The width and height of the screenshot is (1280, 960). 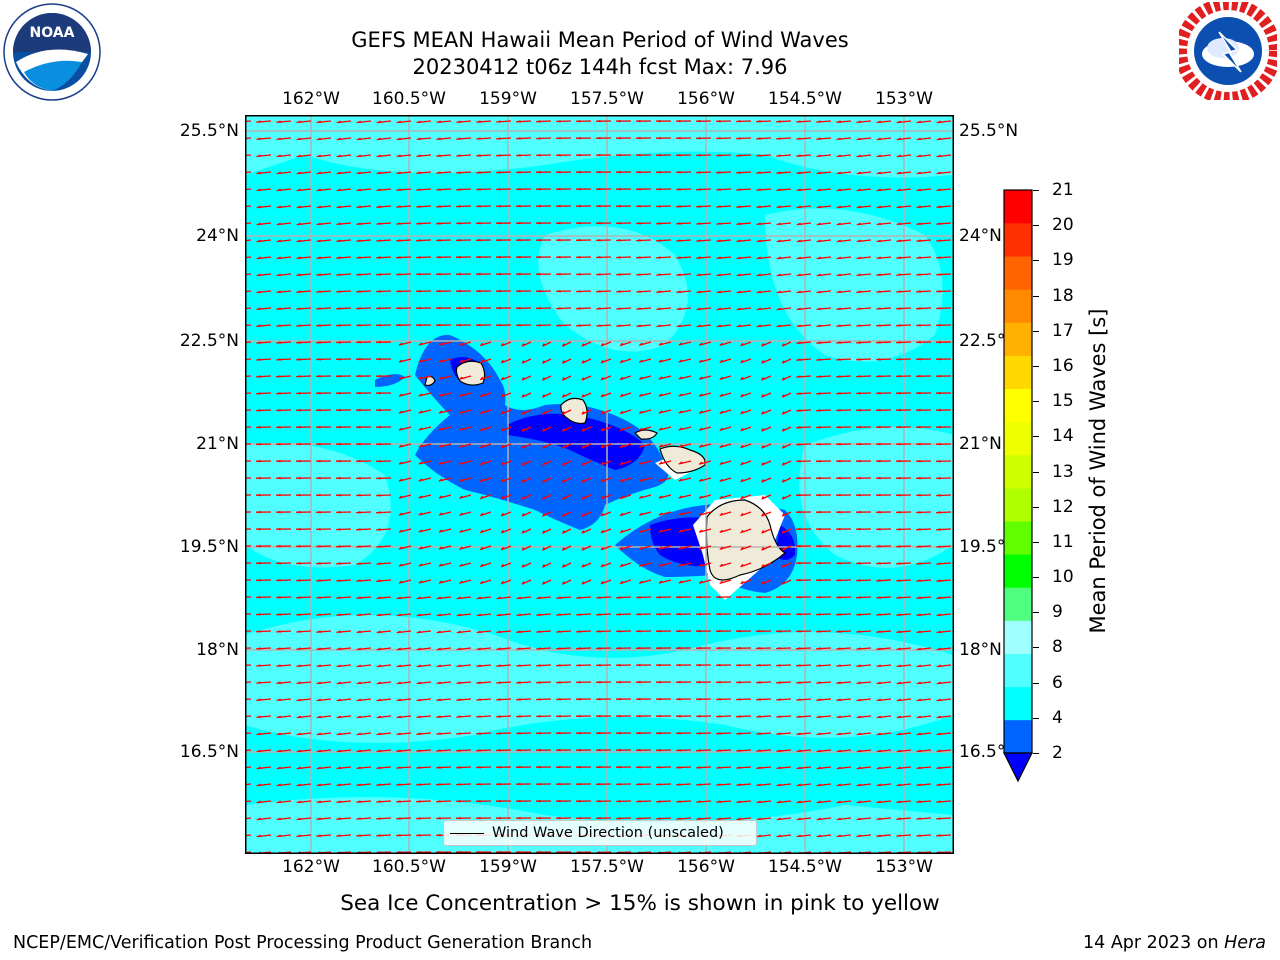 What do you see at coordinates (1245, 943) in the screenshot?
I see `footer-host: Hera` at bounding box center [1245, 943].